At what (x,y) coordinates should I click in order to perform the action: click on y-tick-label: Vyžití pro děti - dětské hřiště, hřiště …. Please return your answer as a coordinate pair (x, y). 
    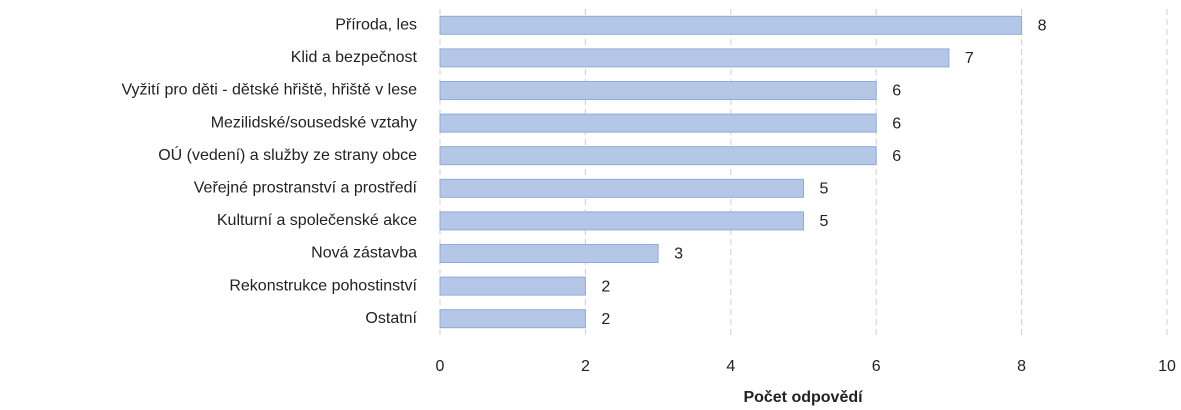
    Looking at the image, I should click on (269, 90).